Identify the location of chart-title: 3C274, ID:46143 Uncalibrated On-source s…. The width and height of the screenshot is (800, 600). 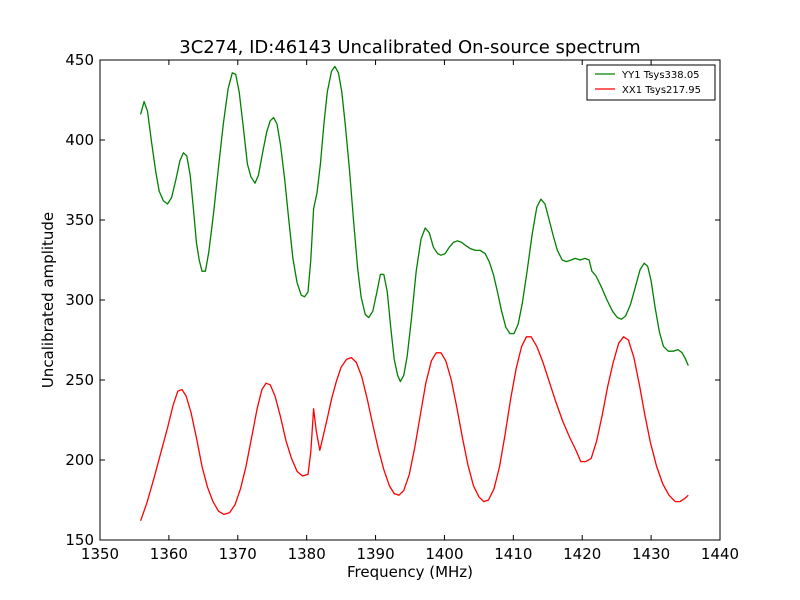
(409, 47).